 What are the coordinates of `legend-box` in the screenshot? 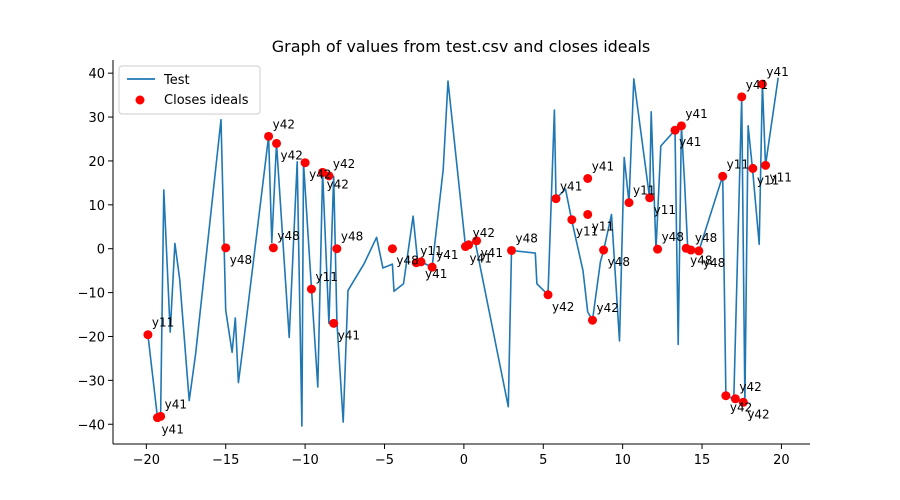 It's located at (189, 90).